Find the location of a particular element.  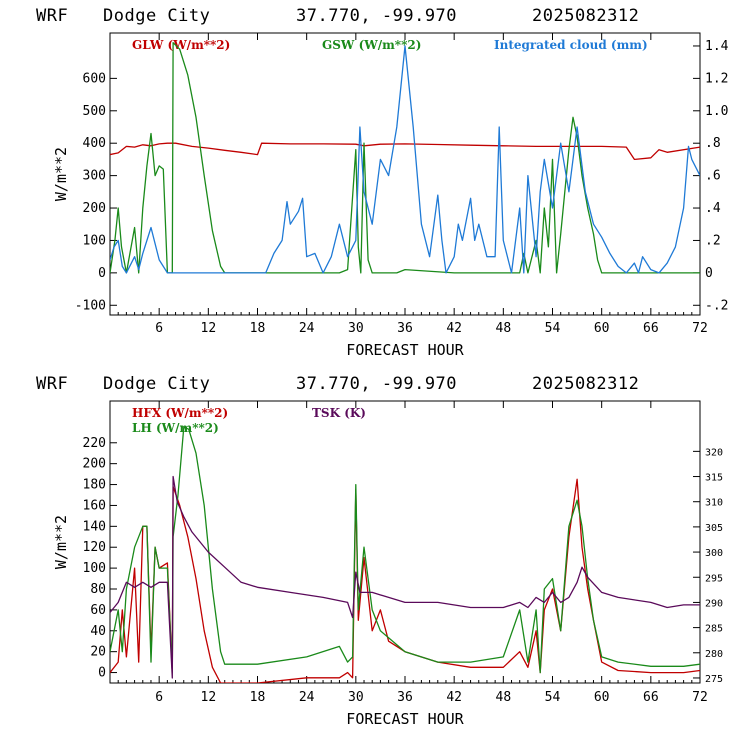

y-left-tick-label: 20 is located at coordinates (98, 652).